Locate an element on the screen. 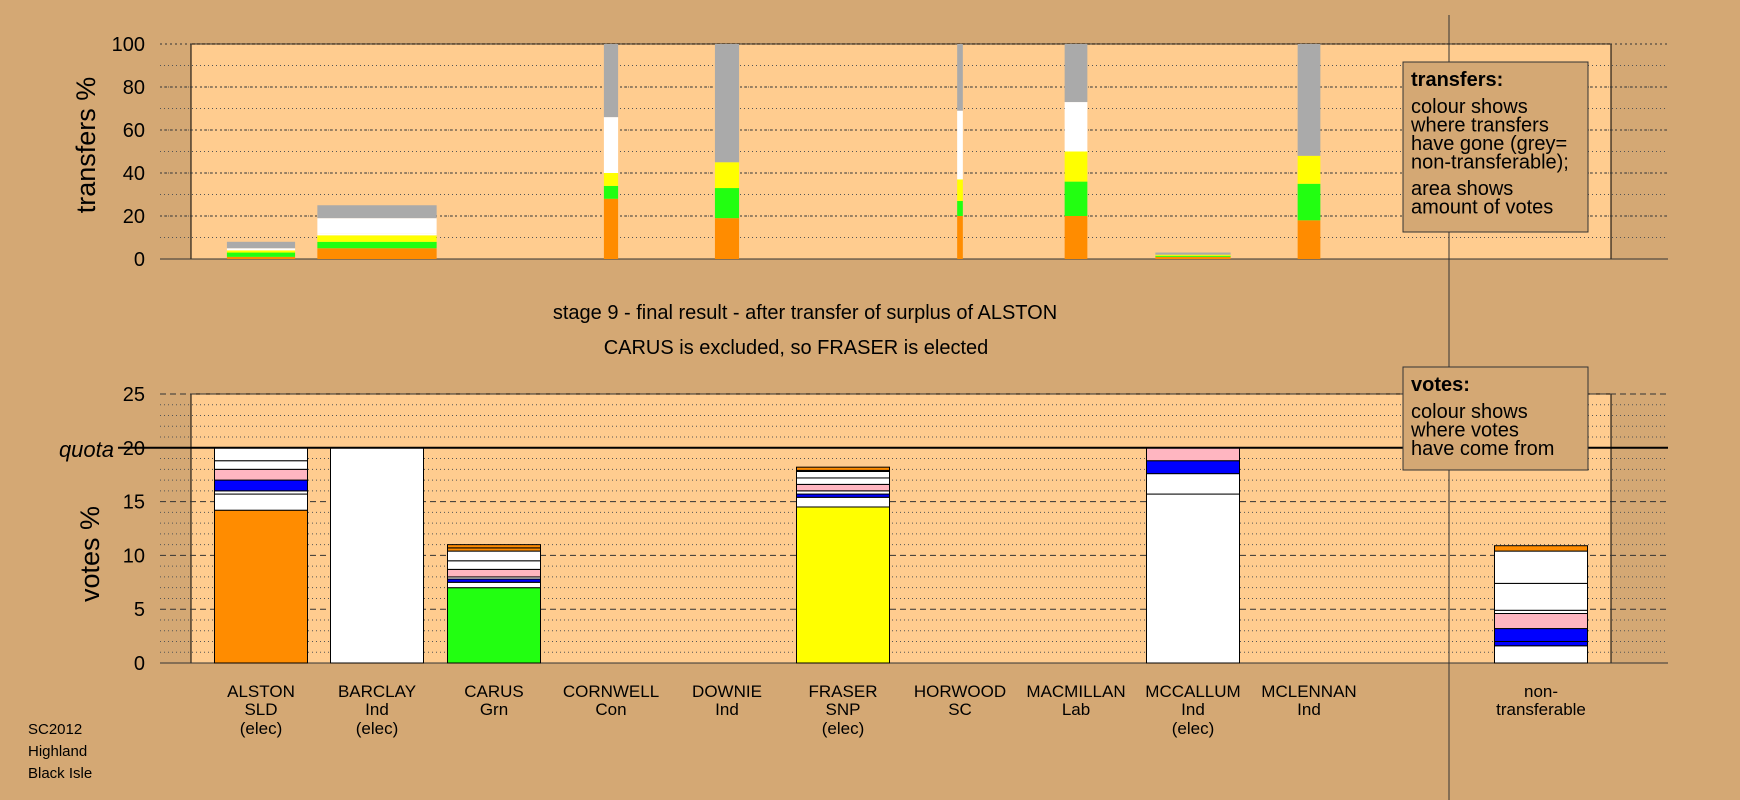 The image size is (1740, 800). transfers-legend-line: amount of votes is located at coordinates (1482, 208).